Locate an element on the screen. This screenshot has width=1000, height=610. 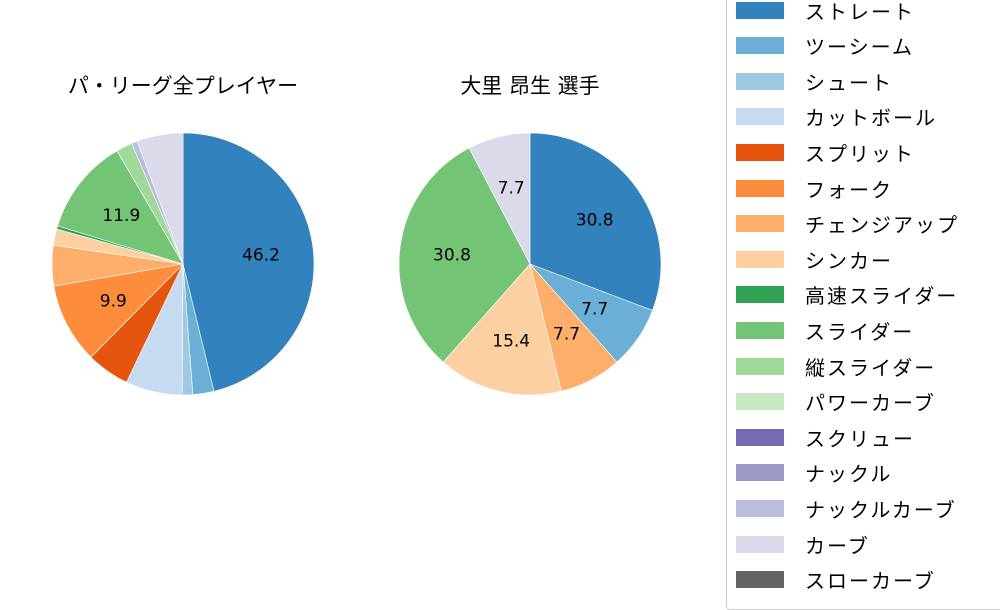
legend-label: スライダー is located at coordinates (860, 331).